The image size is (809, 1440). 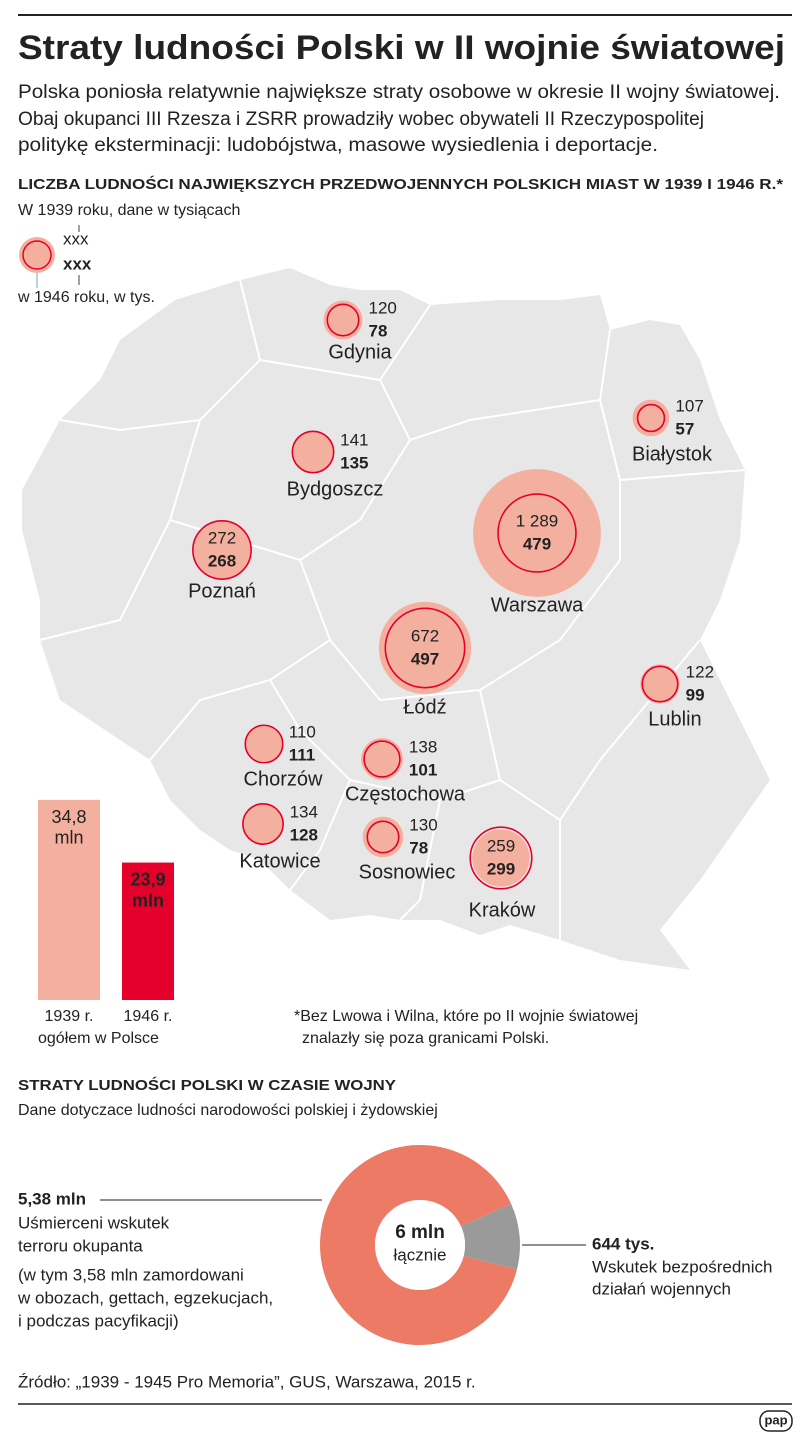 I want to click on value-1939: 672, so click(x=425, y=635).